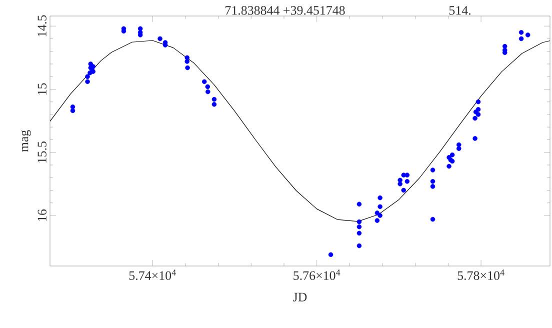 The height and width of the screenshot is (328, 552). What do you see at coordinates (481, 275) in the screenshot?
I see `x-tick-label: 5.78×10$^{4}$` at bounding box center [481, 275].